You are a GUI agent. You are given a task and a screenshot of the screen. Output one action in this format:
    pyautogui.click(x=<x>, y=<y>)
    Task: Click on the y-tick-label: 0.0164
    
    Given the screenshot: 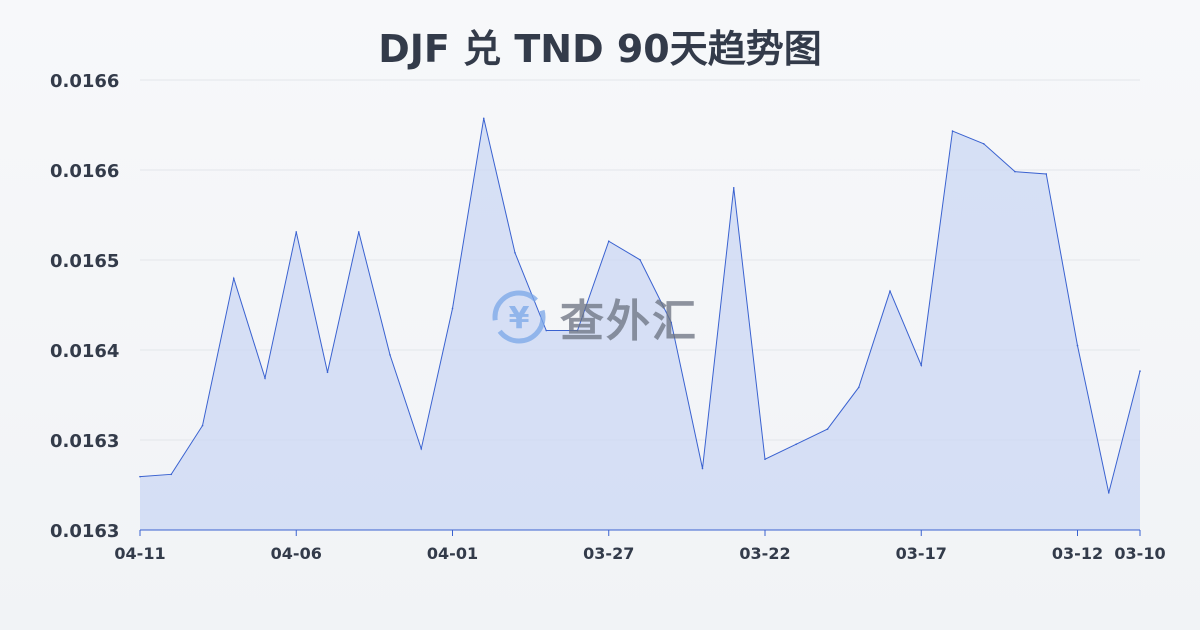 What is the action you would take?
    pyautogui.click(x=84, y=351)
    